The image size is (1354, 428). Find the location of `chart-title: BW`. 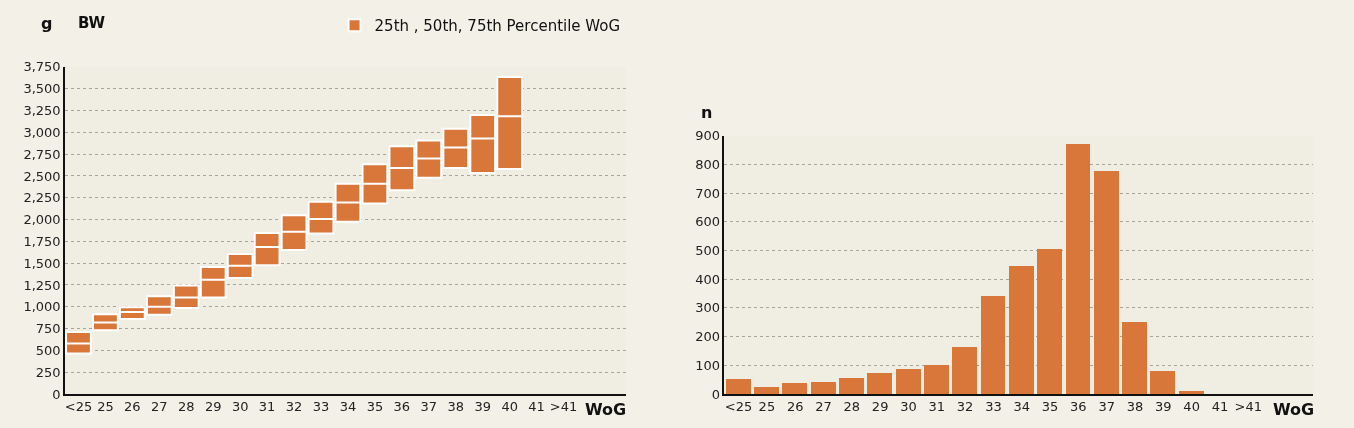

chart-title: BW is located at coordinates (92, 23).